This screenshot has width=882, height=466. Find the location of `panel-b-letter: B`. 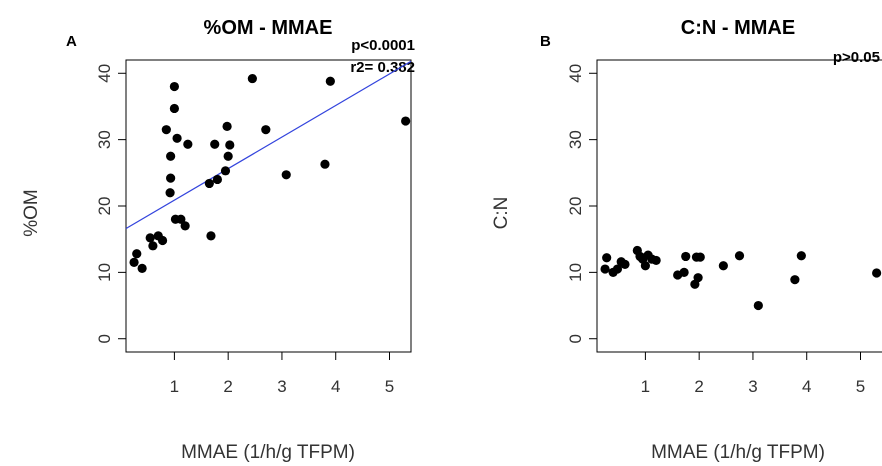

panel-b-letter: B is located at coordinates (545, 41).